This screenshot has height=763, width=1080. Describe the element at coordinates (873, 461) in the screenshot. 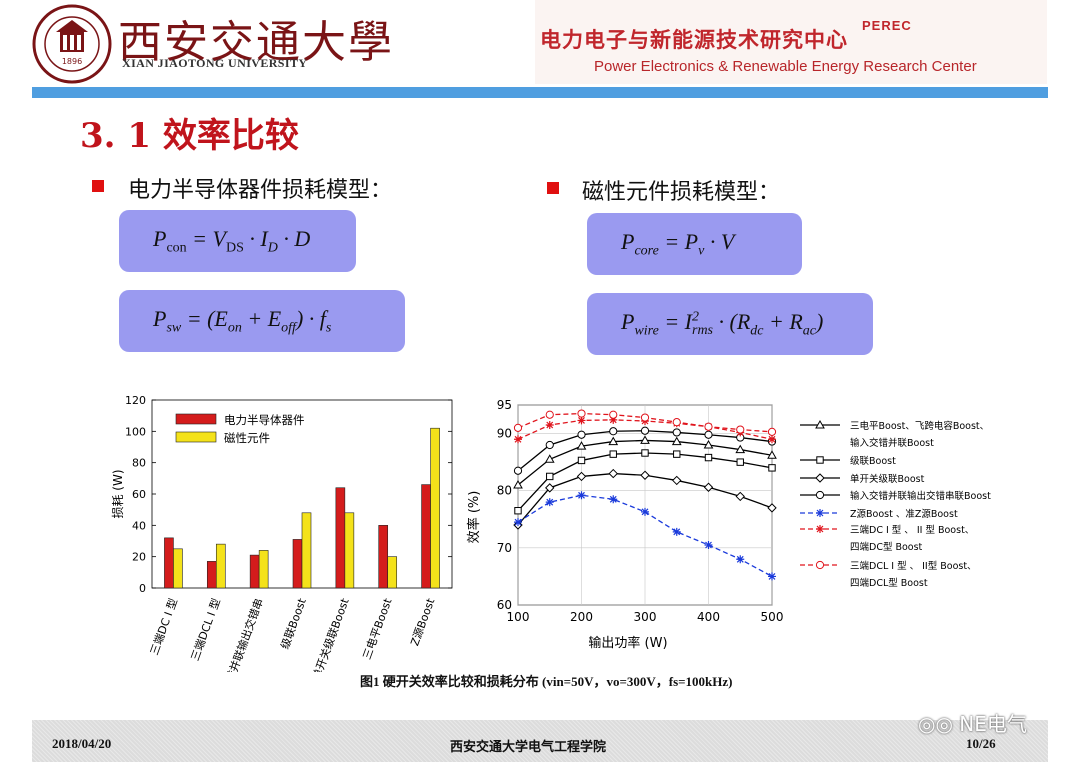

I see `legend-series-label: 级联Boost` at that location.